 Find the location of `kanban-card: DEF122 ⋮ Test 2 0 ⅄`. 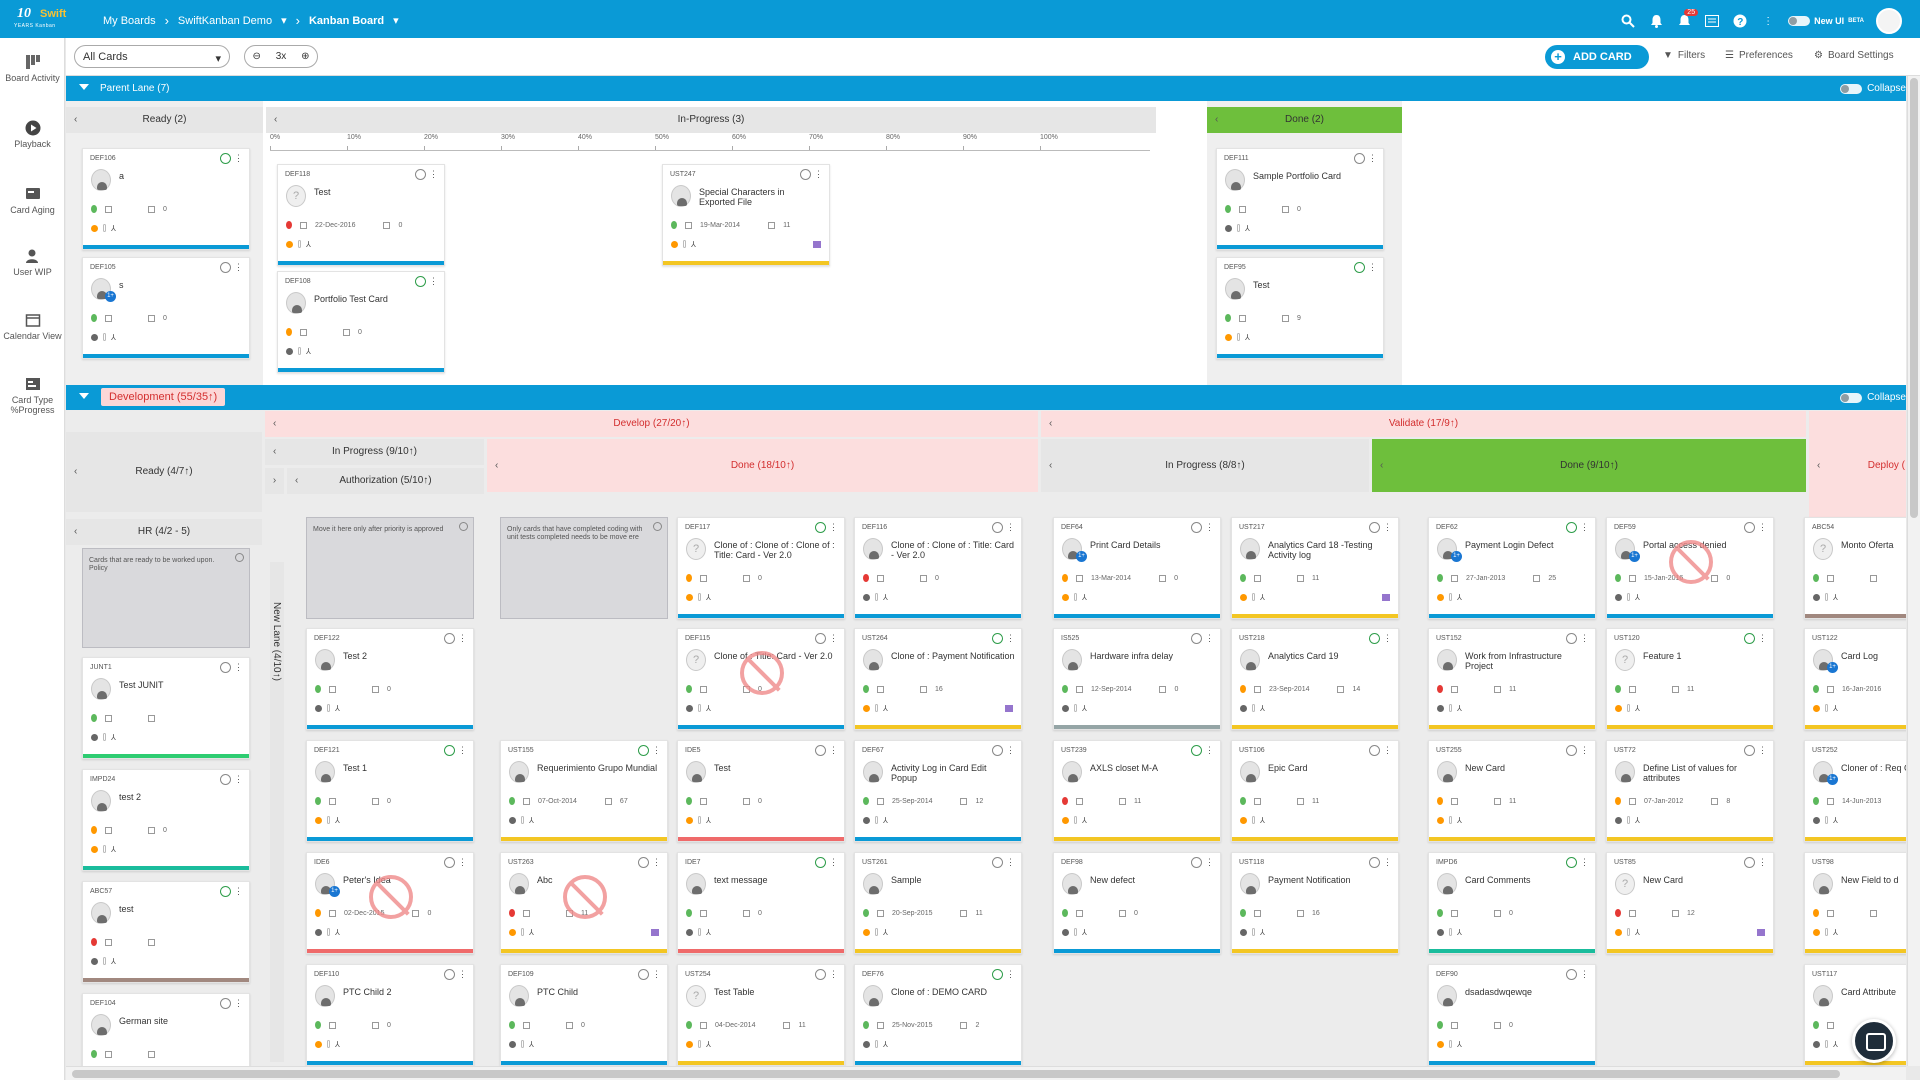

kanban-card: DEF122 ⋮ Test 2 0 ⅄ is located at coordinates (390, 679).